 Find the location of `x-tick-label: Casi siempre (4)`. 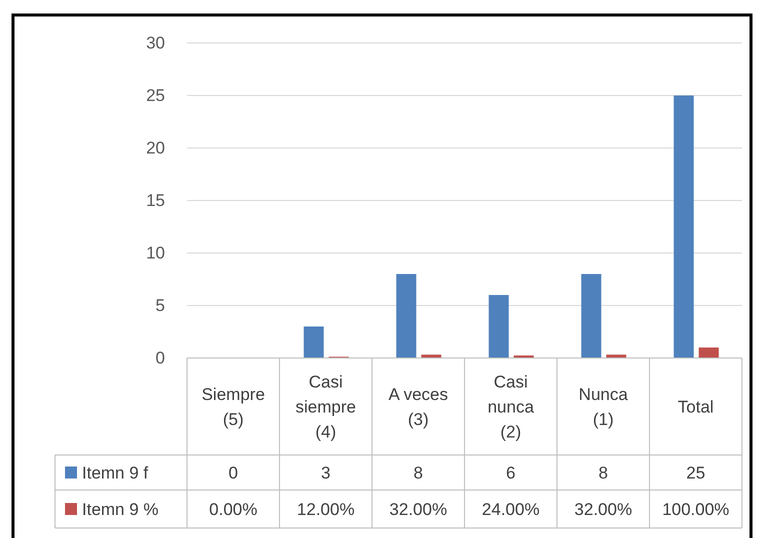

x-tick-label: Casi siempre (4) is located at coordinates (326, 407).